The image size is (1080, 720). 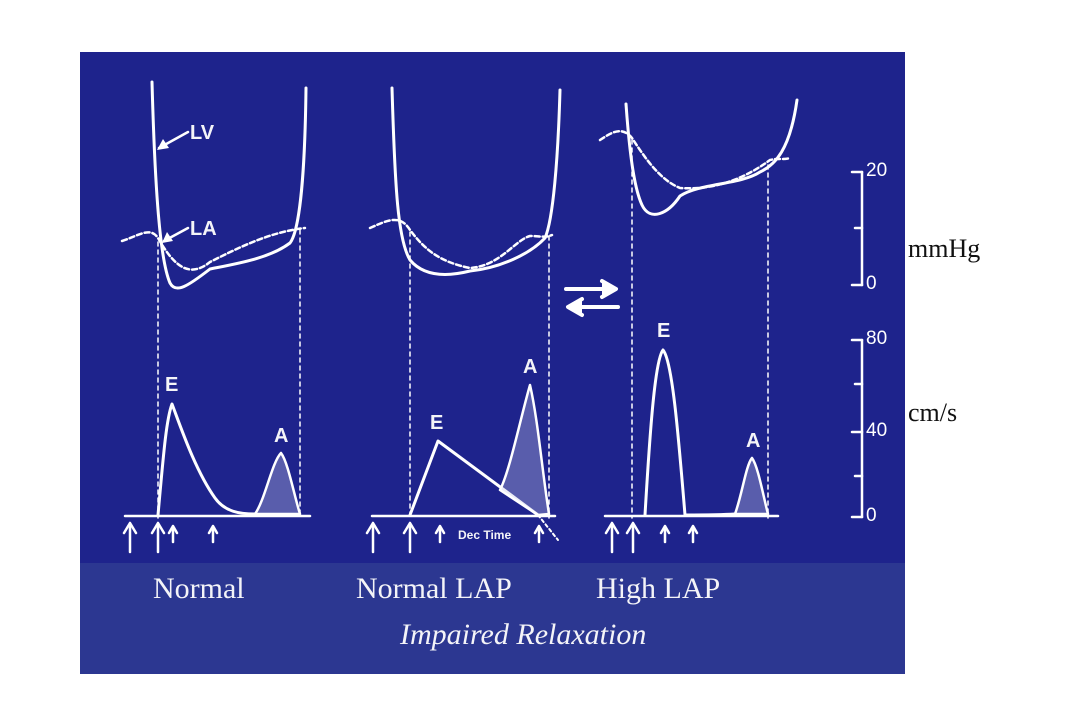 What do you see at coordinates (871, 283) in the screenshot?
I see `pressure-tick-0: 0` at bounding box center [871, 283].